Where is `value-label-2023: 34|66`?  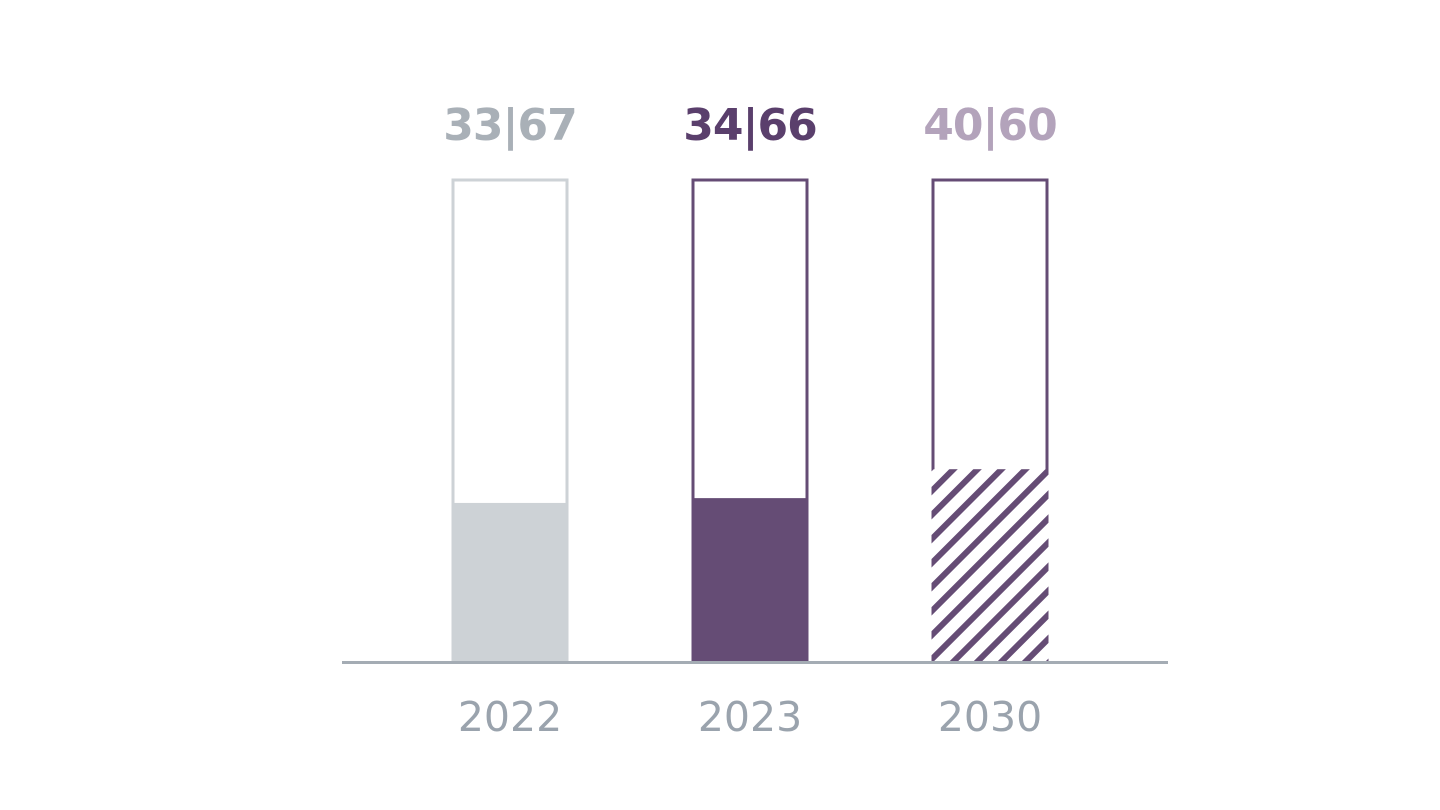
value-label-2023: 34|66 is located at coordinates (750, 125).